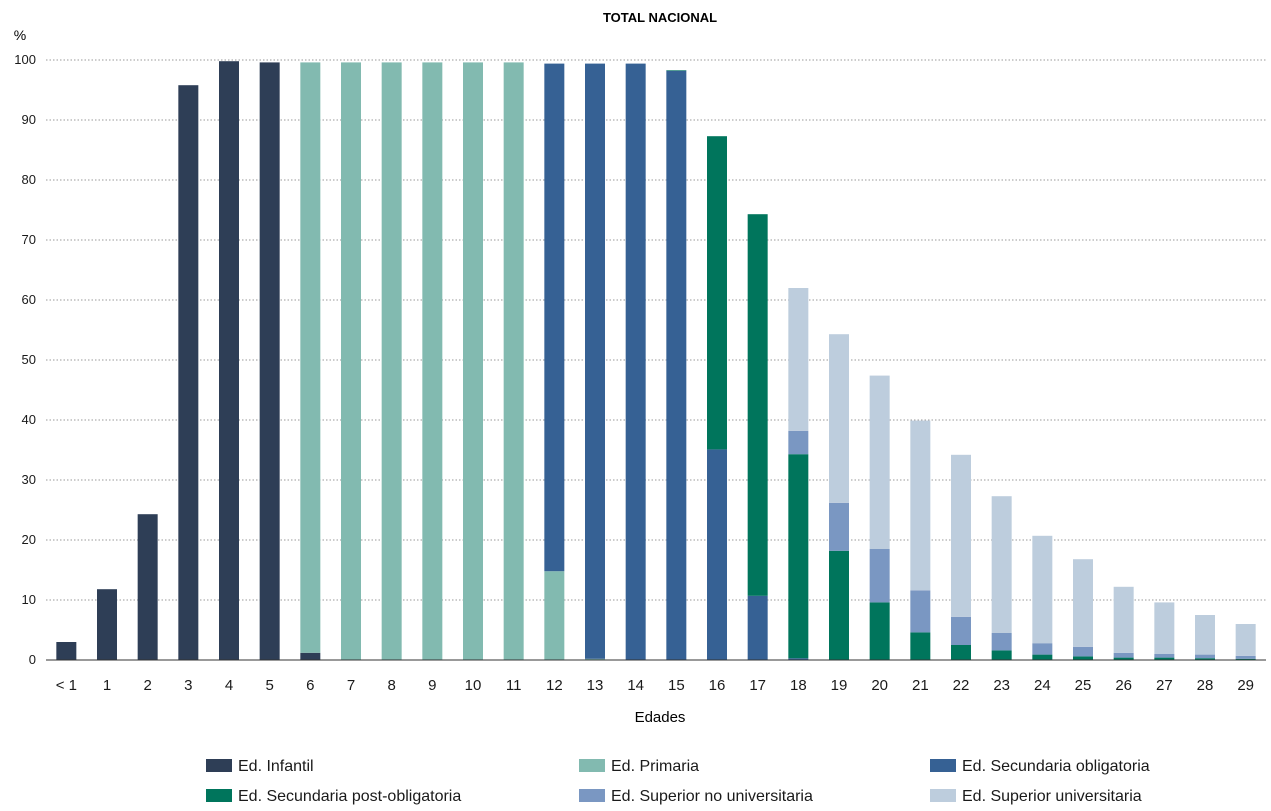 The image size is (1271, 811). I want to click on x-tick-label: 11, so click(514, 685).